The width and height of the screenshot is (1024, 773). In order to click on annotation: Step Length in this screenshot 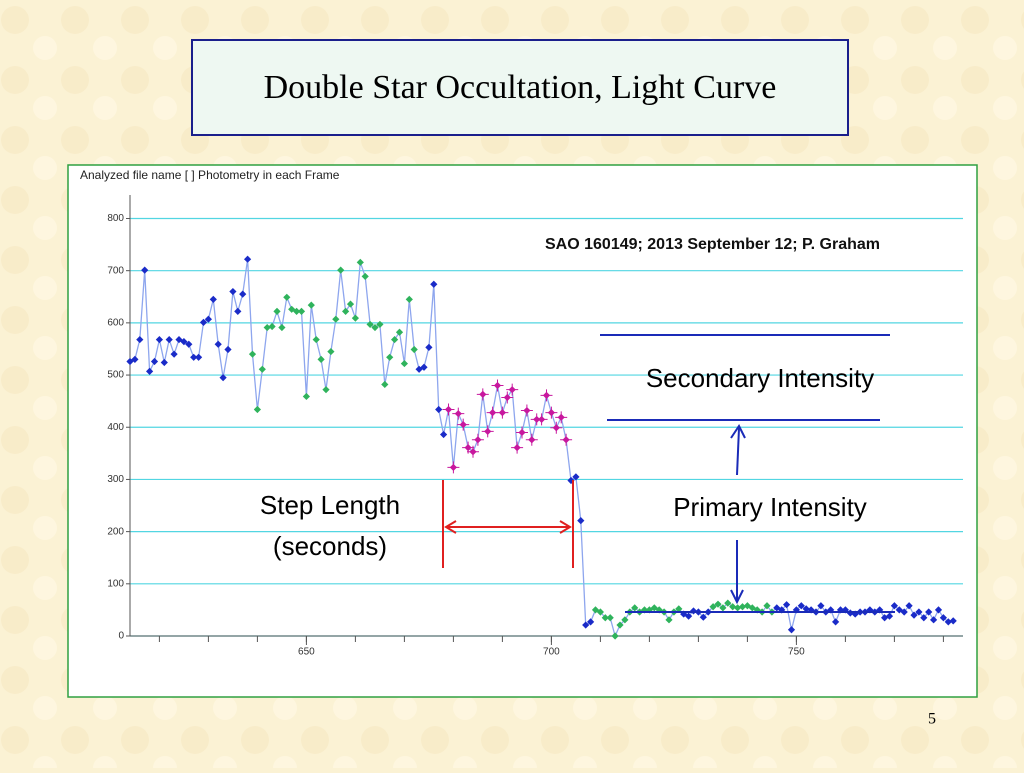, I will do `click(330, 505)`.